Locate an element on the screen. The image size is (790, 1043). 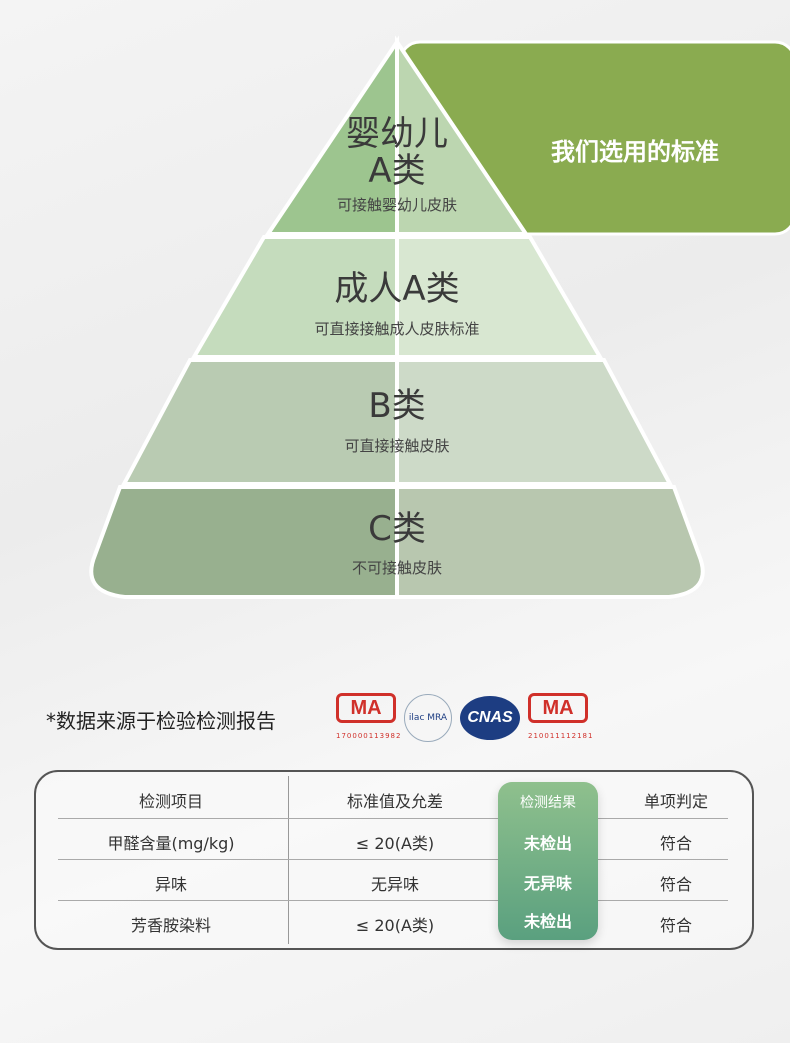
tier-3-title: B类 is located at coordinates (397, 406).